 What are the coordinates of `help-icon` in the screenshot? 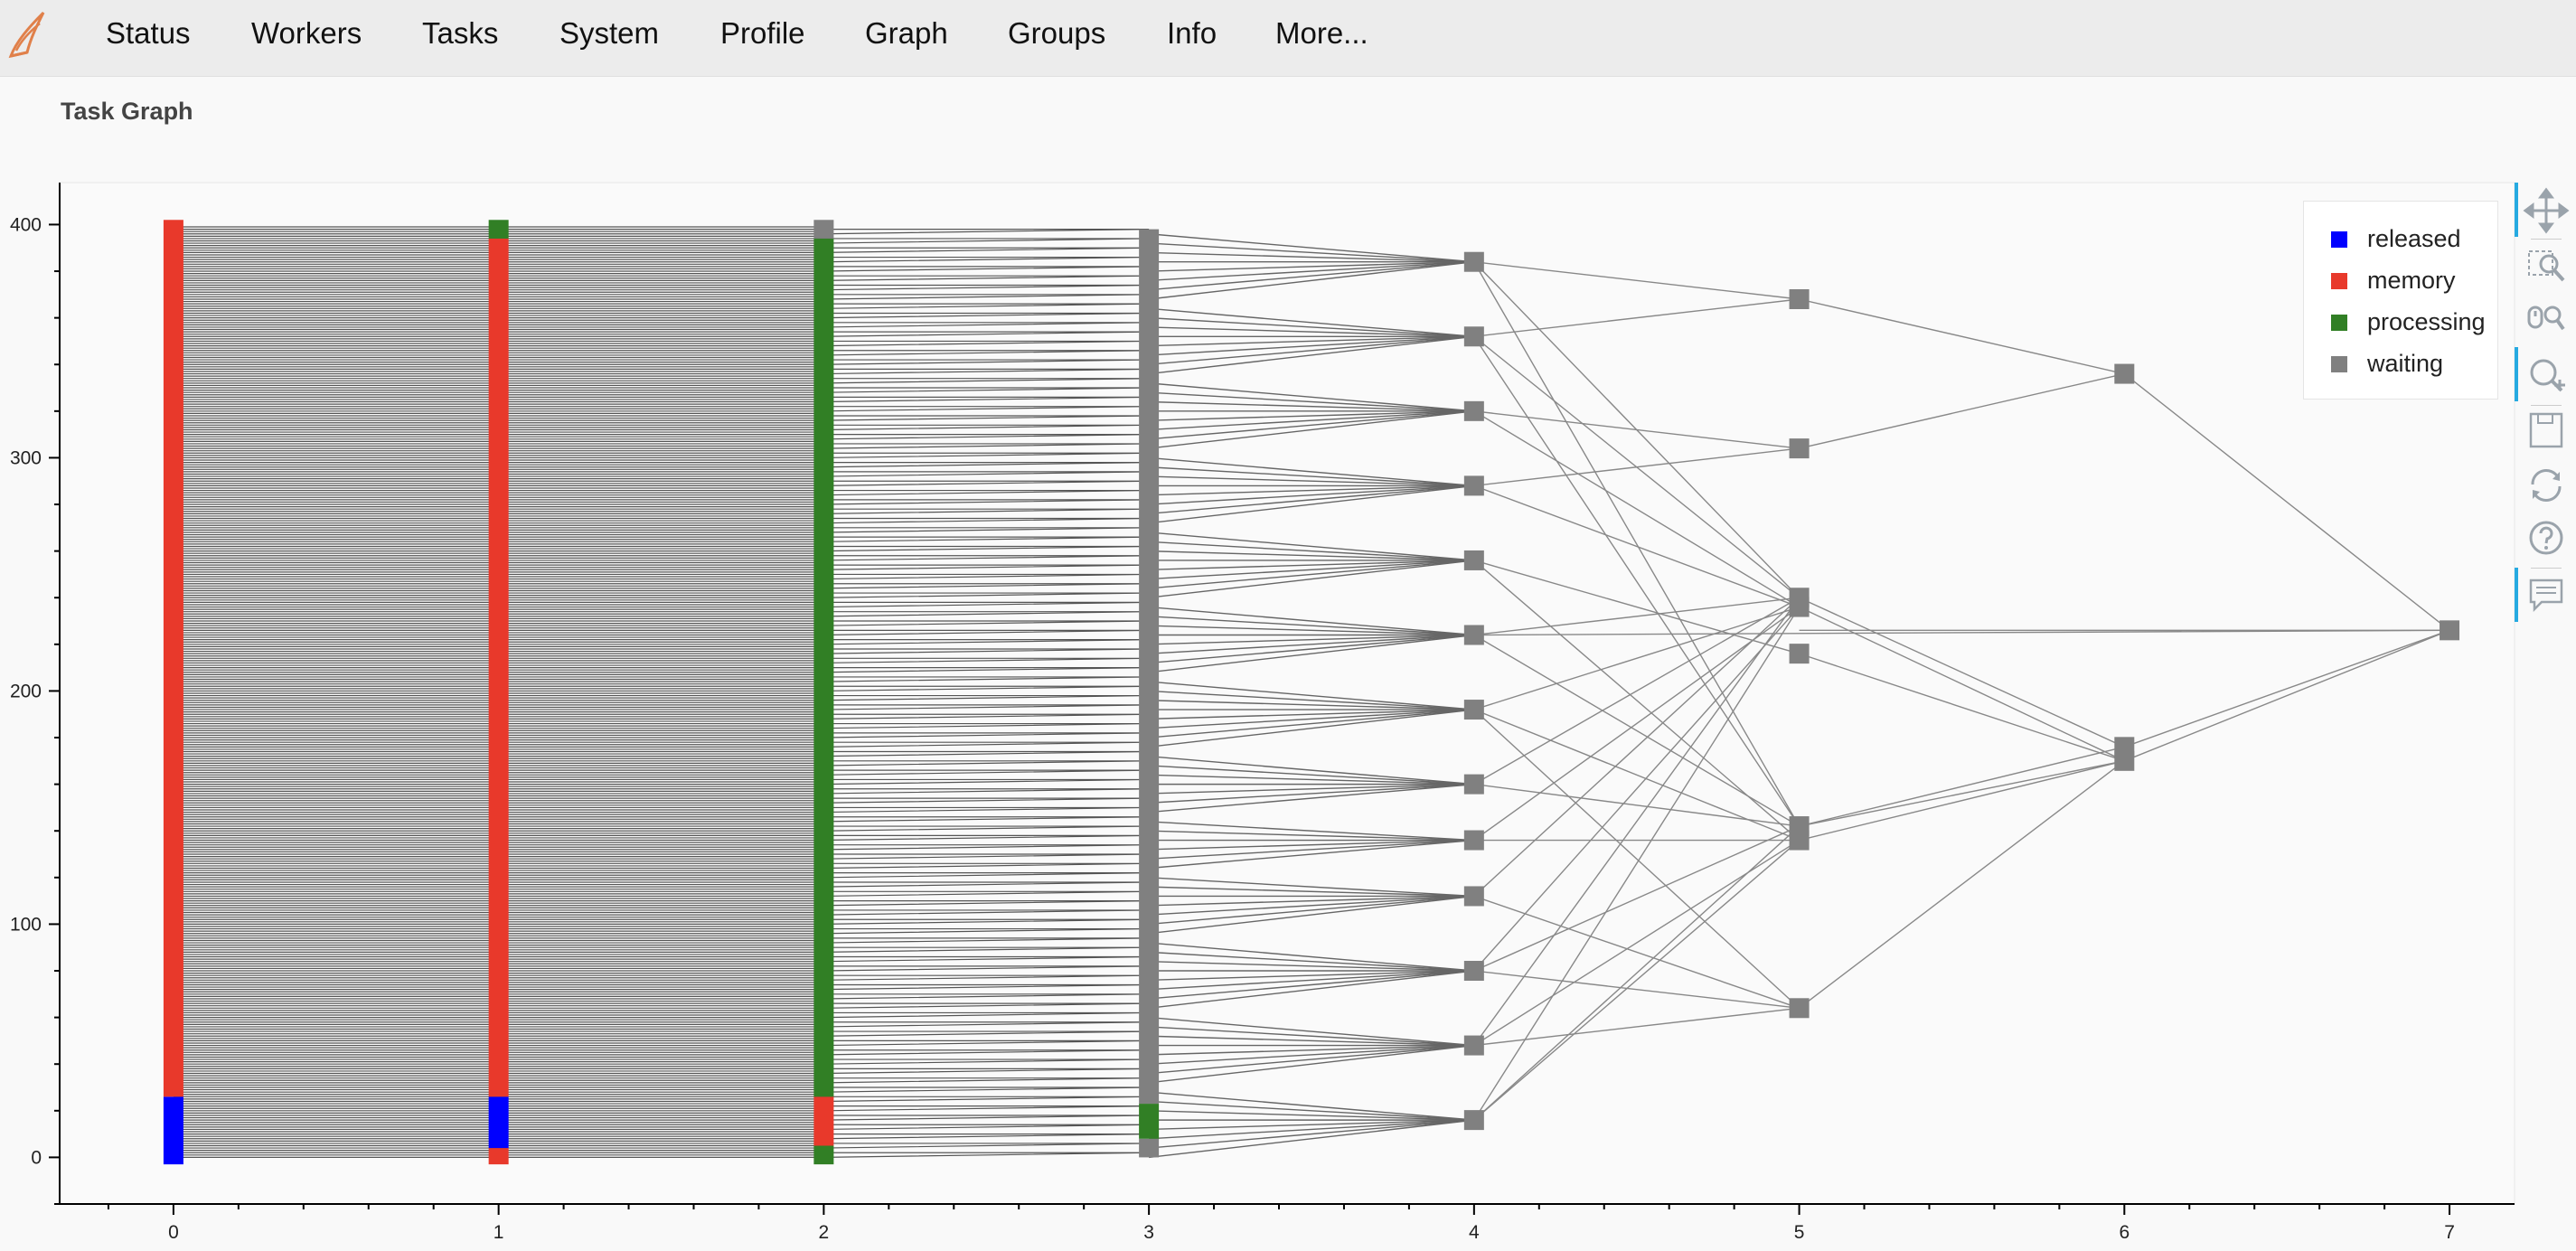 It's located at (2546, 537).